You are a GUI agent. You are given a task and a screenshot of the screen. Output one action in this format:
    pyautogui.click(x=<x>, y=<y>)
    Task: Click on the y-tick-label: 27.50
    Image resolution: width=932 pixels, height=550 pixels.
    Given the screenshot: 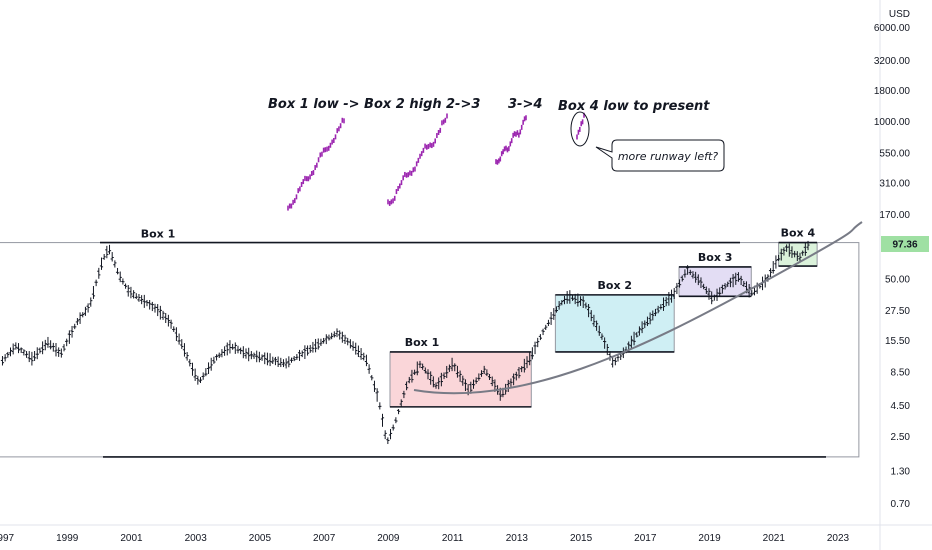 What is the action you would take?
    pyautogui.click(x=897, y=311)
    